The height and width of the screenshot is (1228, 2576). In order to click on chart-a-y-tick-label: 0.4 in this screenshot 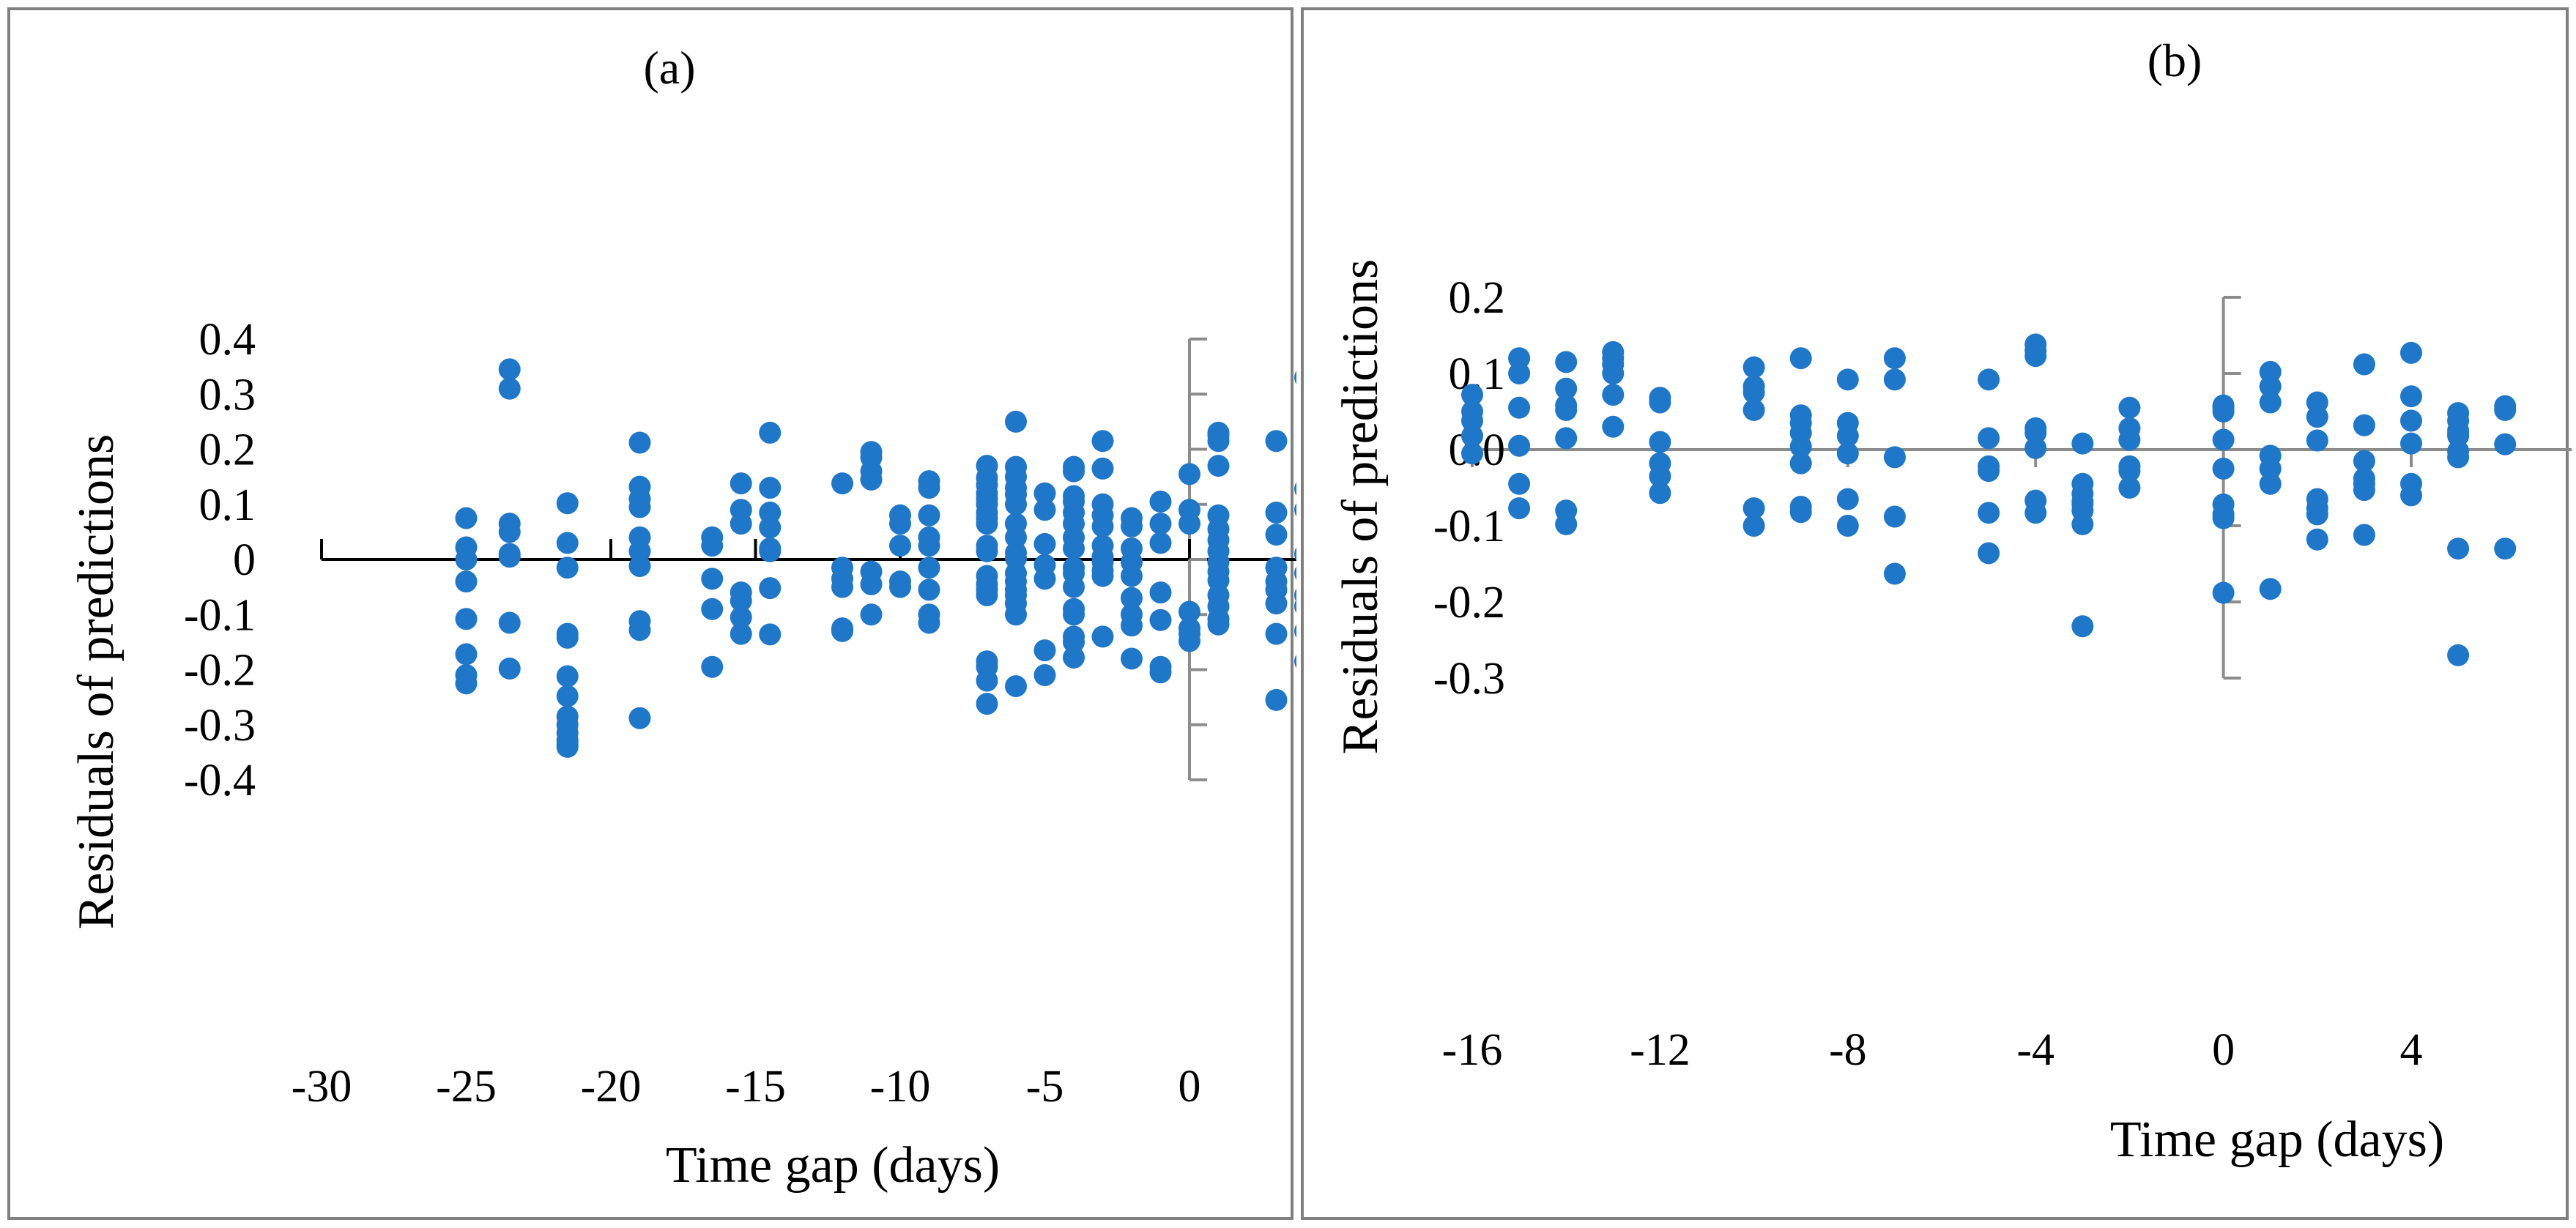, I will do `click(227, 340)`.